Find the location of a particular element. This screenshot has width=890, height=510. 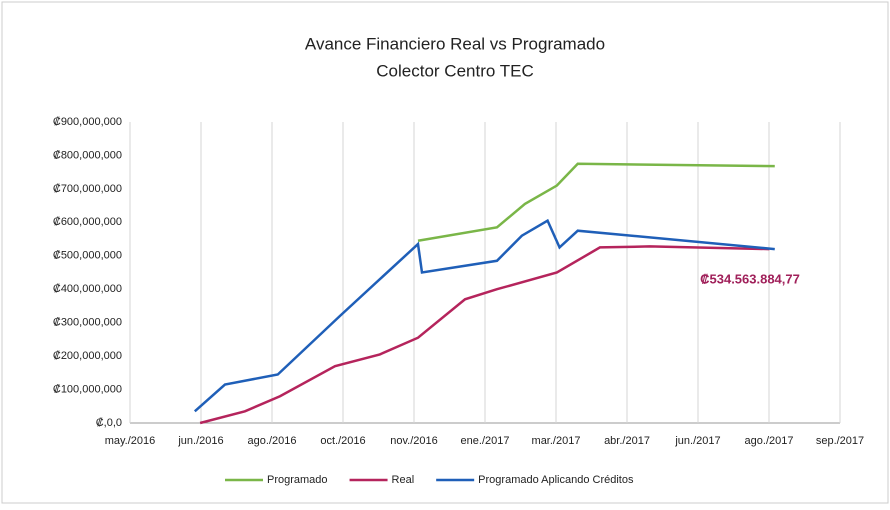

x-tick-label: may./2016 is located at coordinates (130, 441).